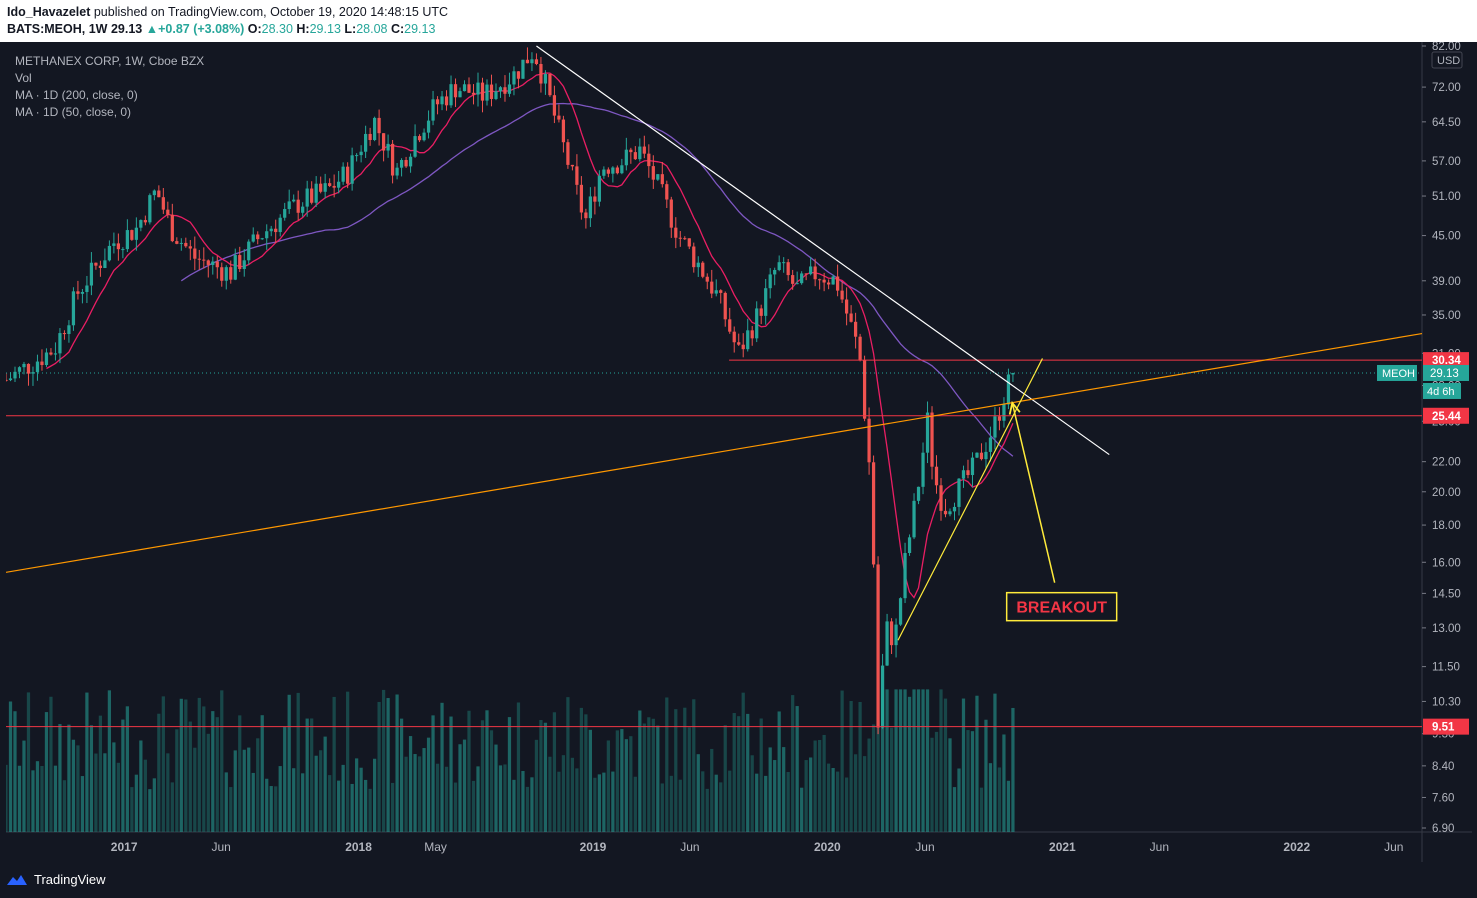 Image resolution: width=1477 pixels, height=898 pixels. Describe the element at coordinates (1446, 197) in the screenshot. I see `price-tick-label: 51.00` at that location.